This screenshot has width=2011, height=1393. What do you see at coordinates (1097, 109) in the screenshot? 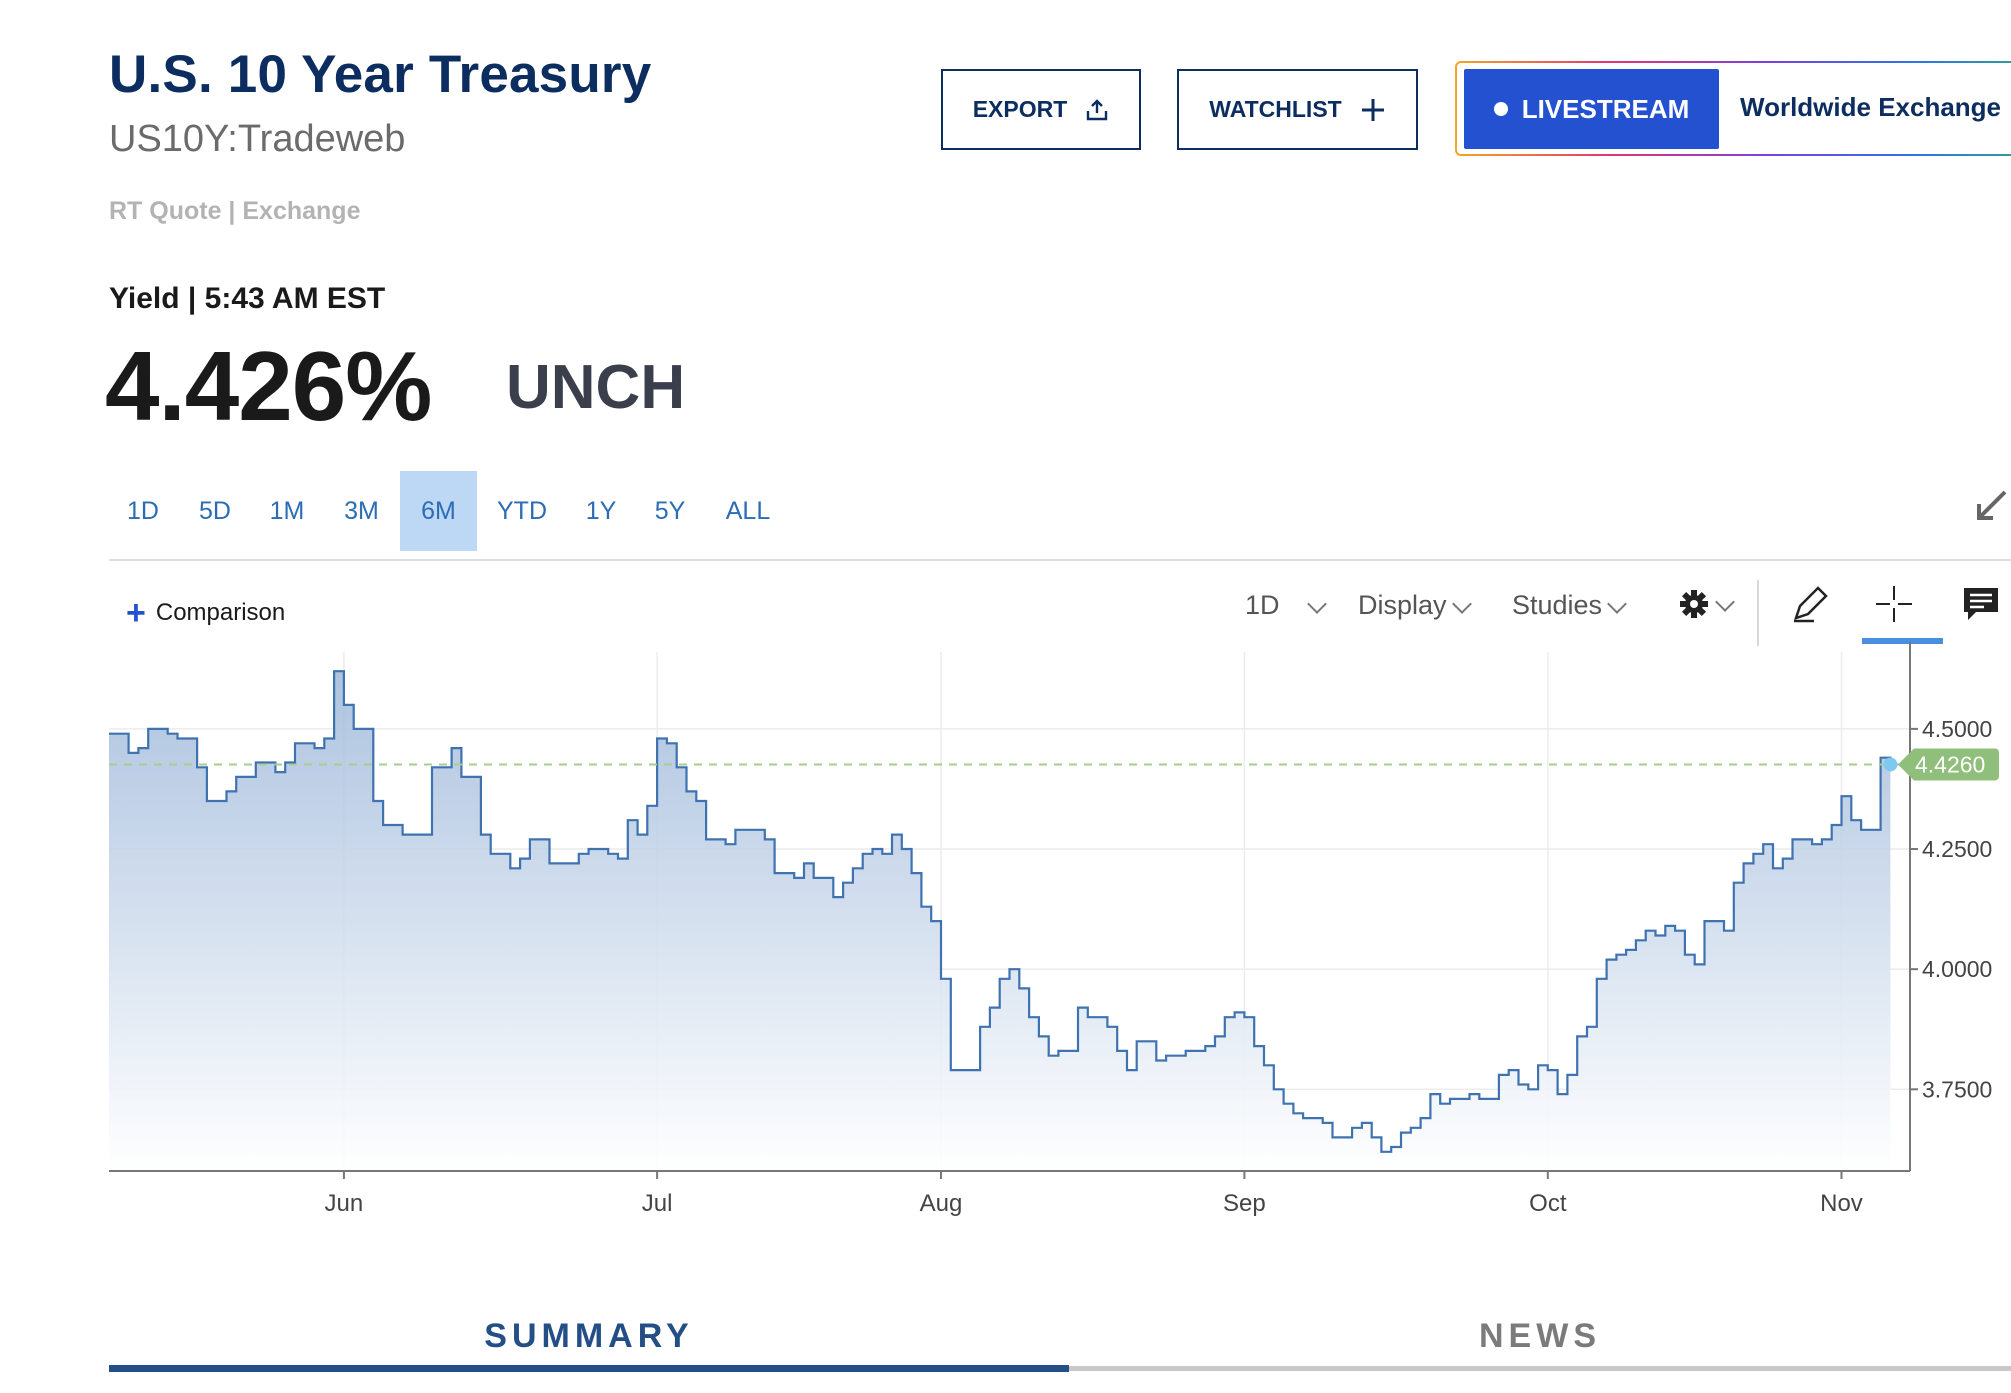
I see `share-icon` at bounding box center [1097, 109].